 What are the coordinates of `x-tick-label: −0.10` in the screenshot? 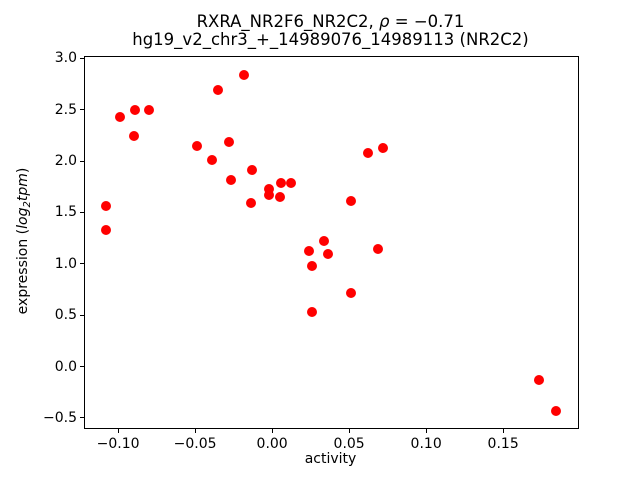 It's located at (118, 444).